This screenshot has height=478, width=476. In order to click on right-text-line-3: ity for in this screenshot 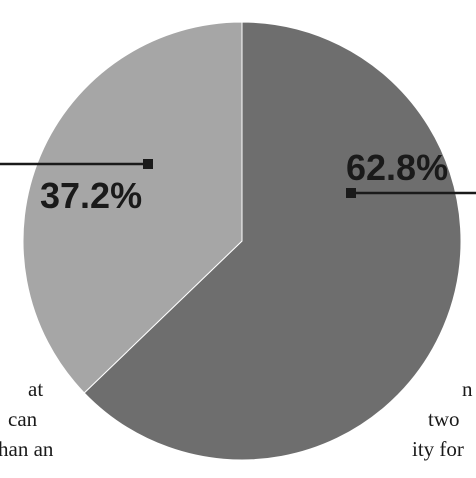, I will do `click(438, 449)`.